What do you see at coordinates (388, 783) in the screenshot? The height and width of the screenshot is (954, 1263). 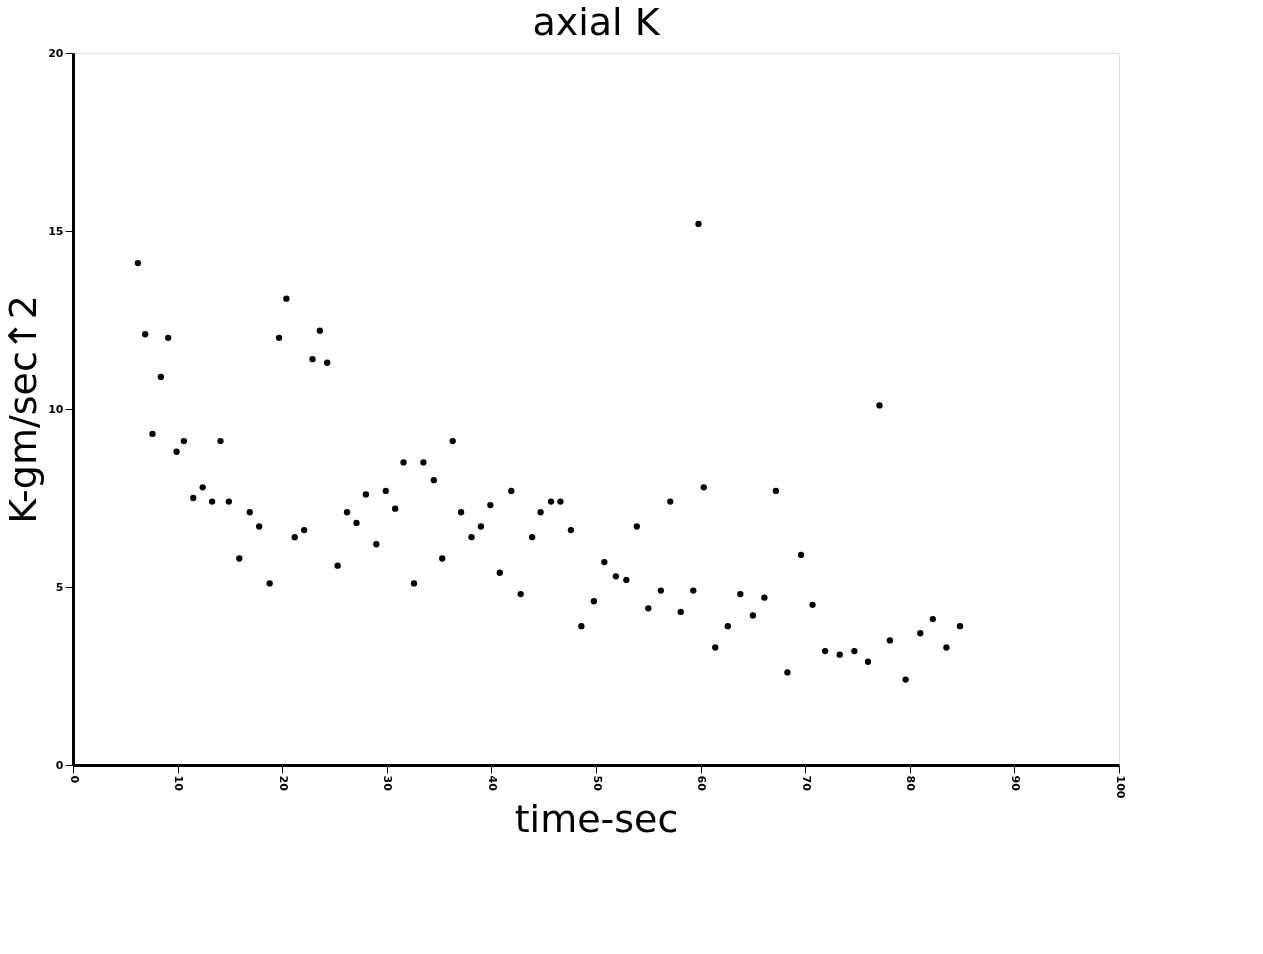 I see `x-tick-label: 30` at bounding box center [388, 783].